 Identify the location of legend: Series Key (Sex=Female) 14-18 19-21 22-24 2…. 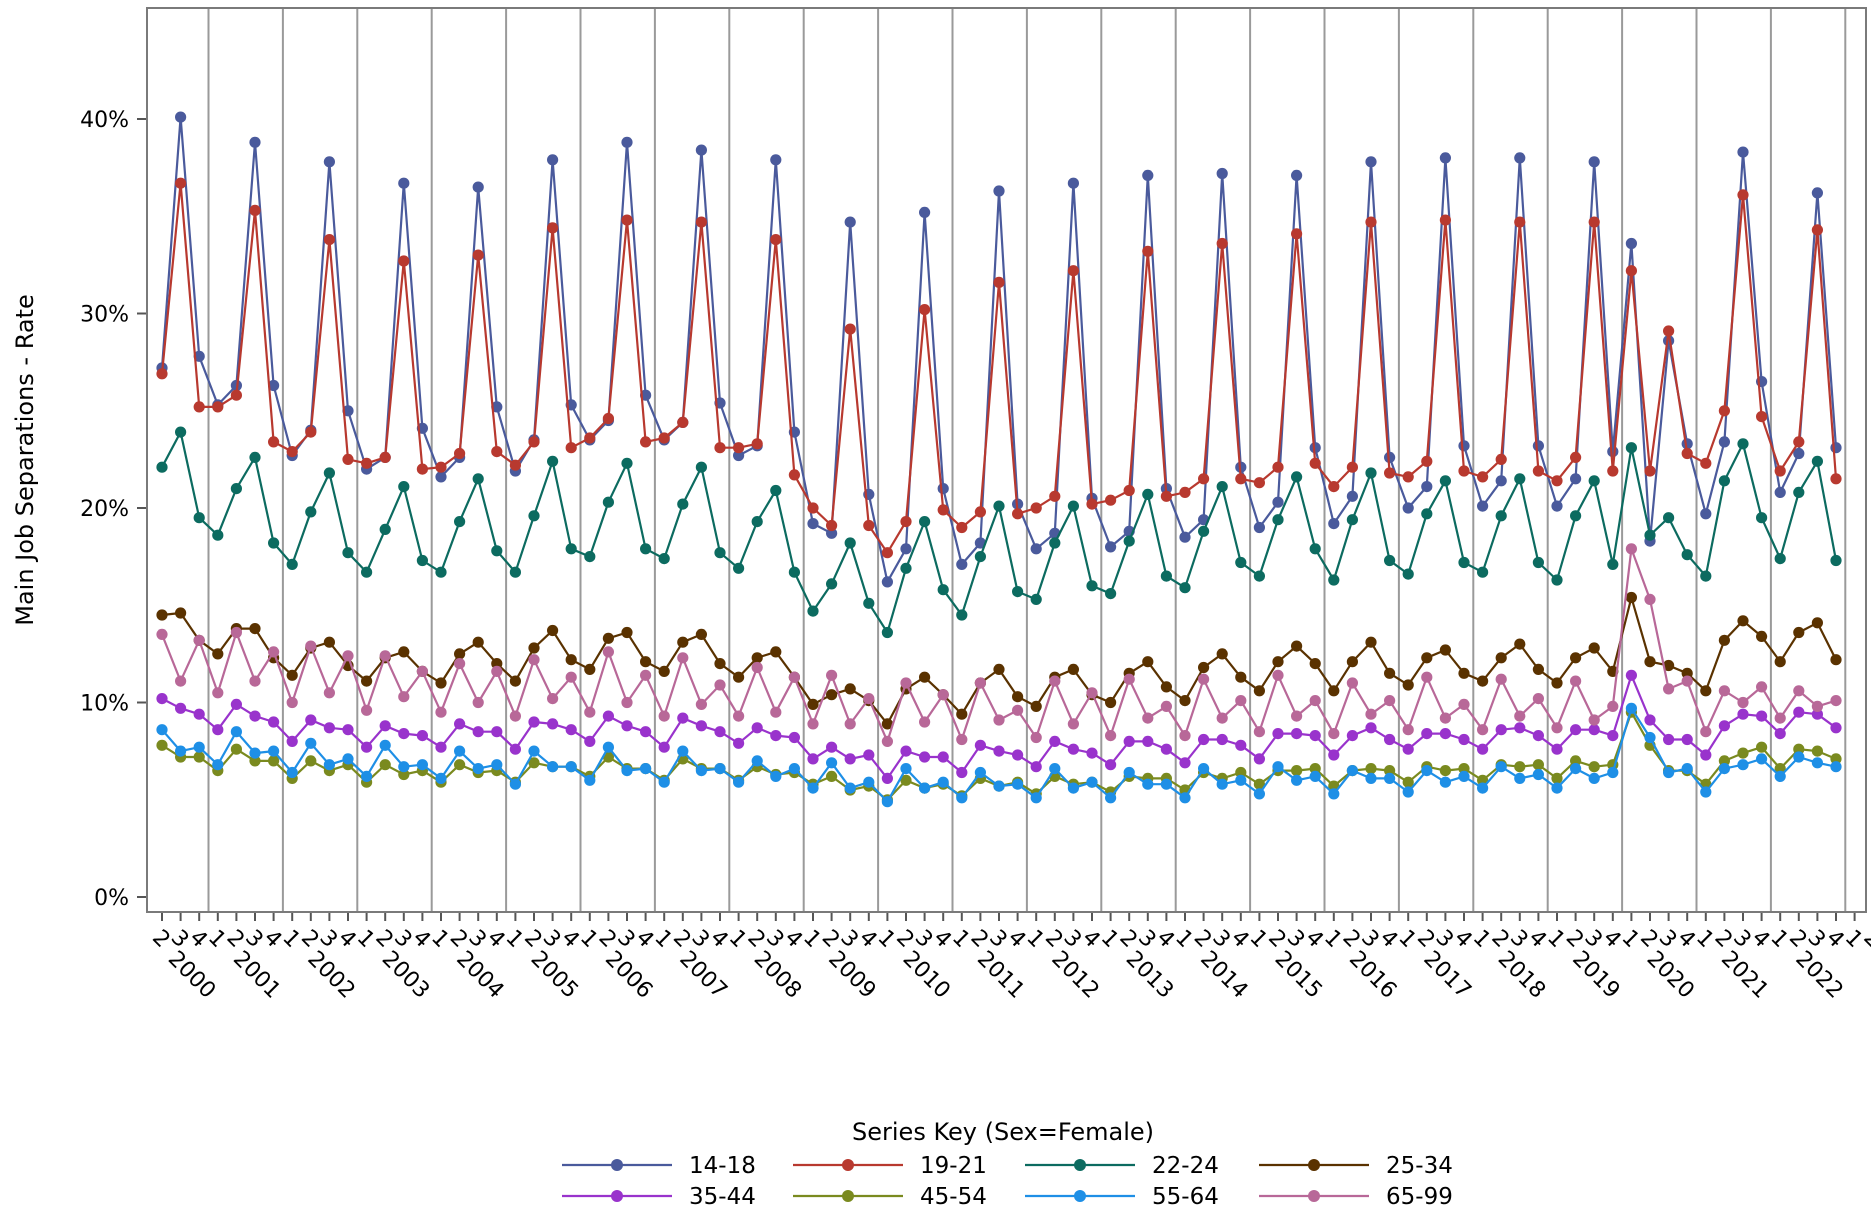
(1007, 1163).